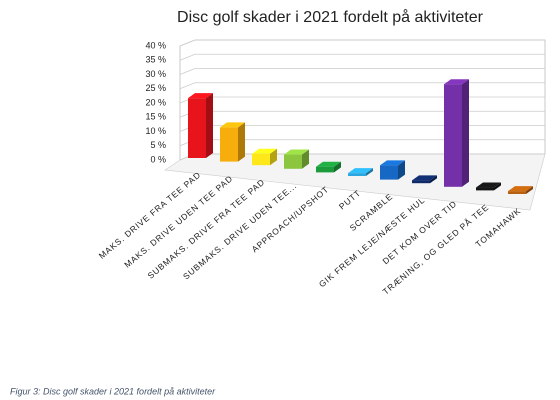 Image resolution: width=560 pixels, height=400 pixels. I want to click on y-tick-label: 35 %, so click(155, 60).